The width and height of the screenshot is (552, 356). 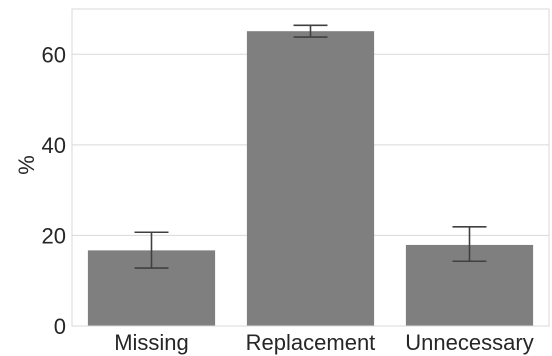 I want to click on x-tick-labels: Missing Replacement Unnecessary, so click(x=323, y=342).